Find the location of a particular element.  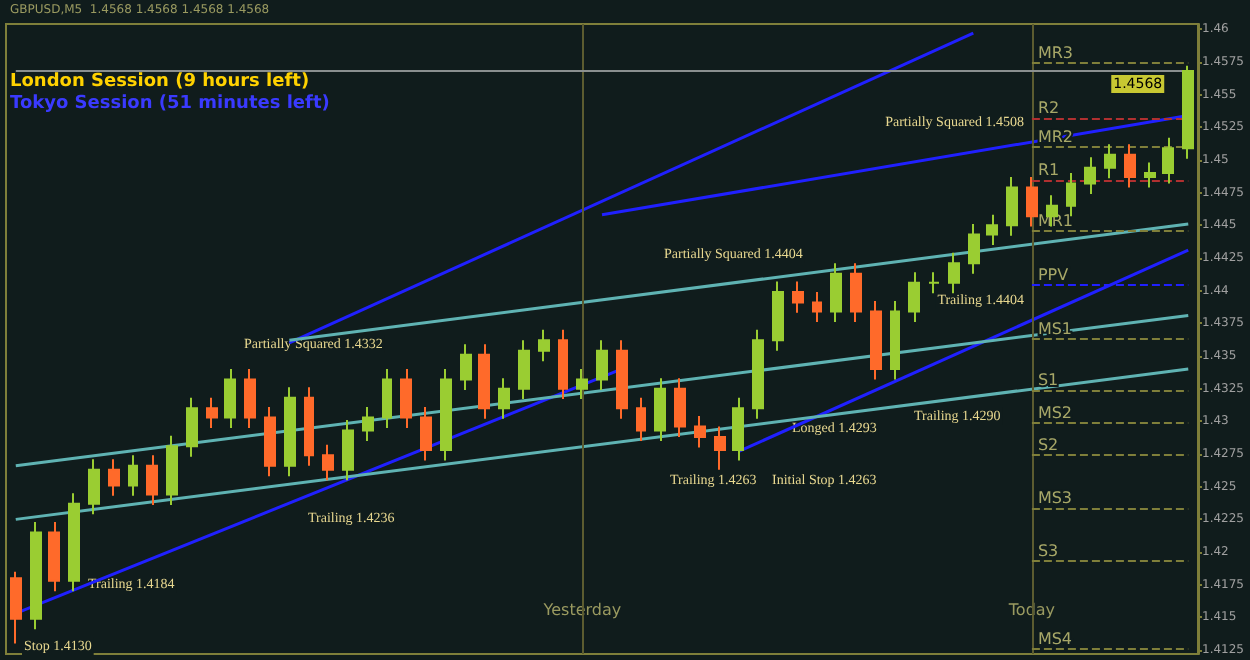

ref-line-label: R1 is located at coordinates (1048, 169).